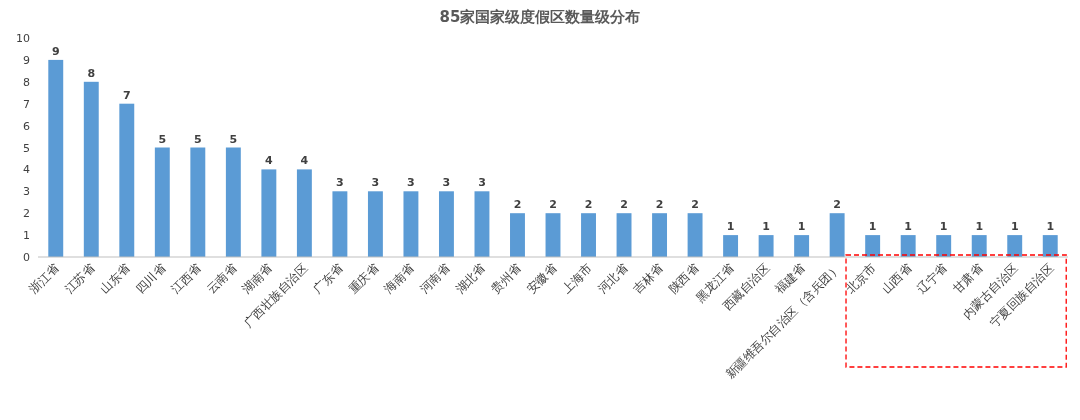 This screenshot has width=1080, height=420. What do you see at coordinates (612, 279) in the screenshot?
I see `x-tick-label: 河北省` at bounding box center [612, 279].